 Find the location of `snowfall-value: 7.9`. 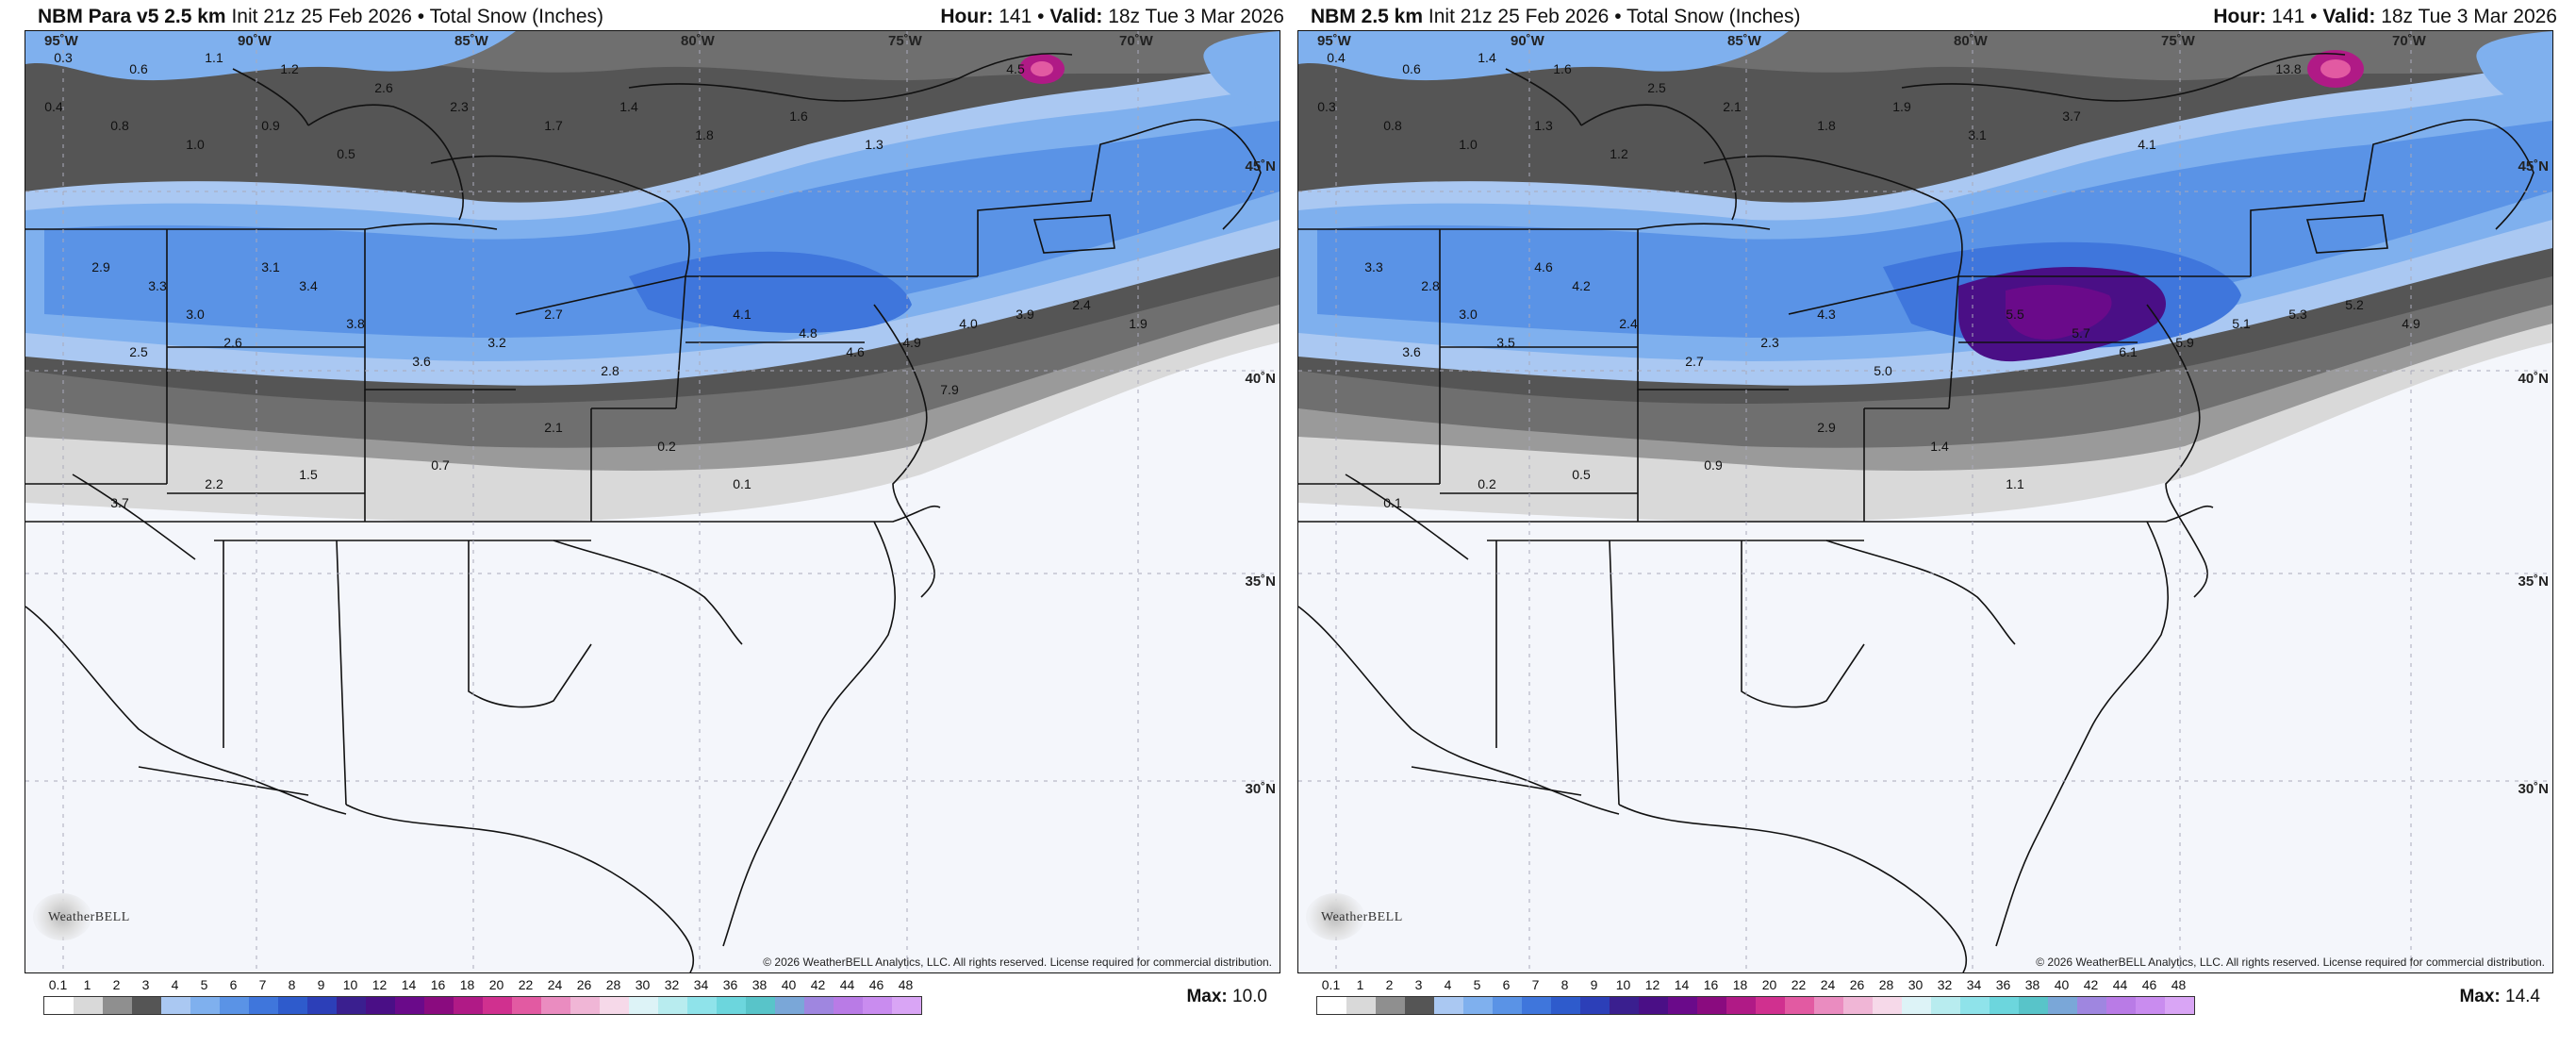

snowfall-value: 7.9 is located at coordinates (949, 390).